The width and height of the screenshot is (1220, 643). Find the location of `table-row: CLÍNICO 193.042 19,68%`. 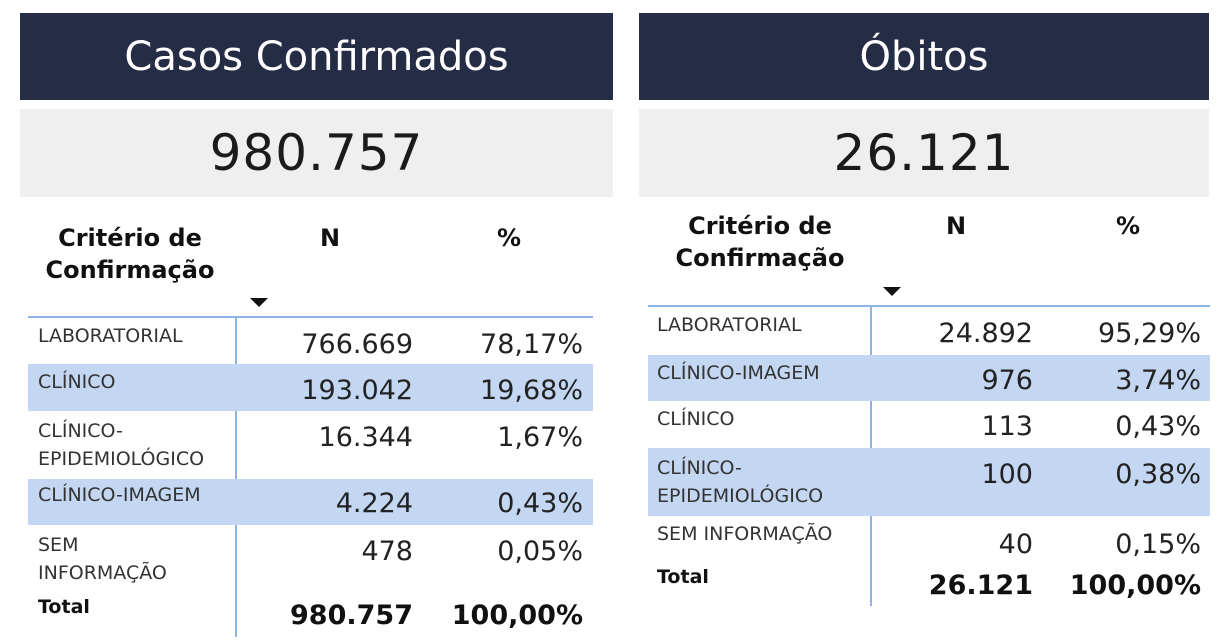

table-row: CLÍNICO 193.042 19,68% is located at coordinates (310, 387).